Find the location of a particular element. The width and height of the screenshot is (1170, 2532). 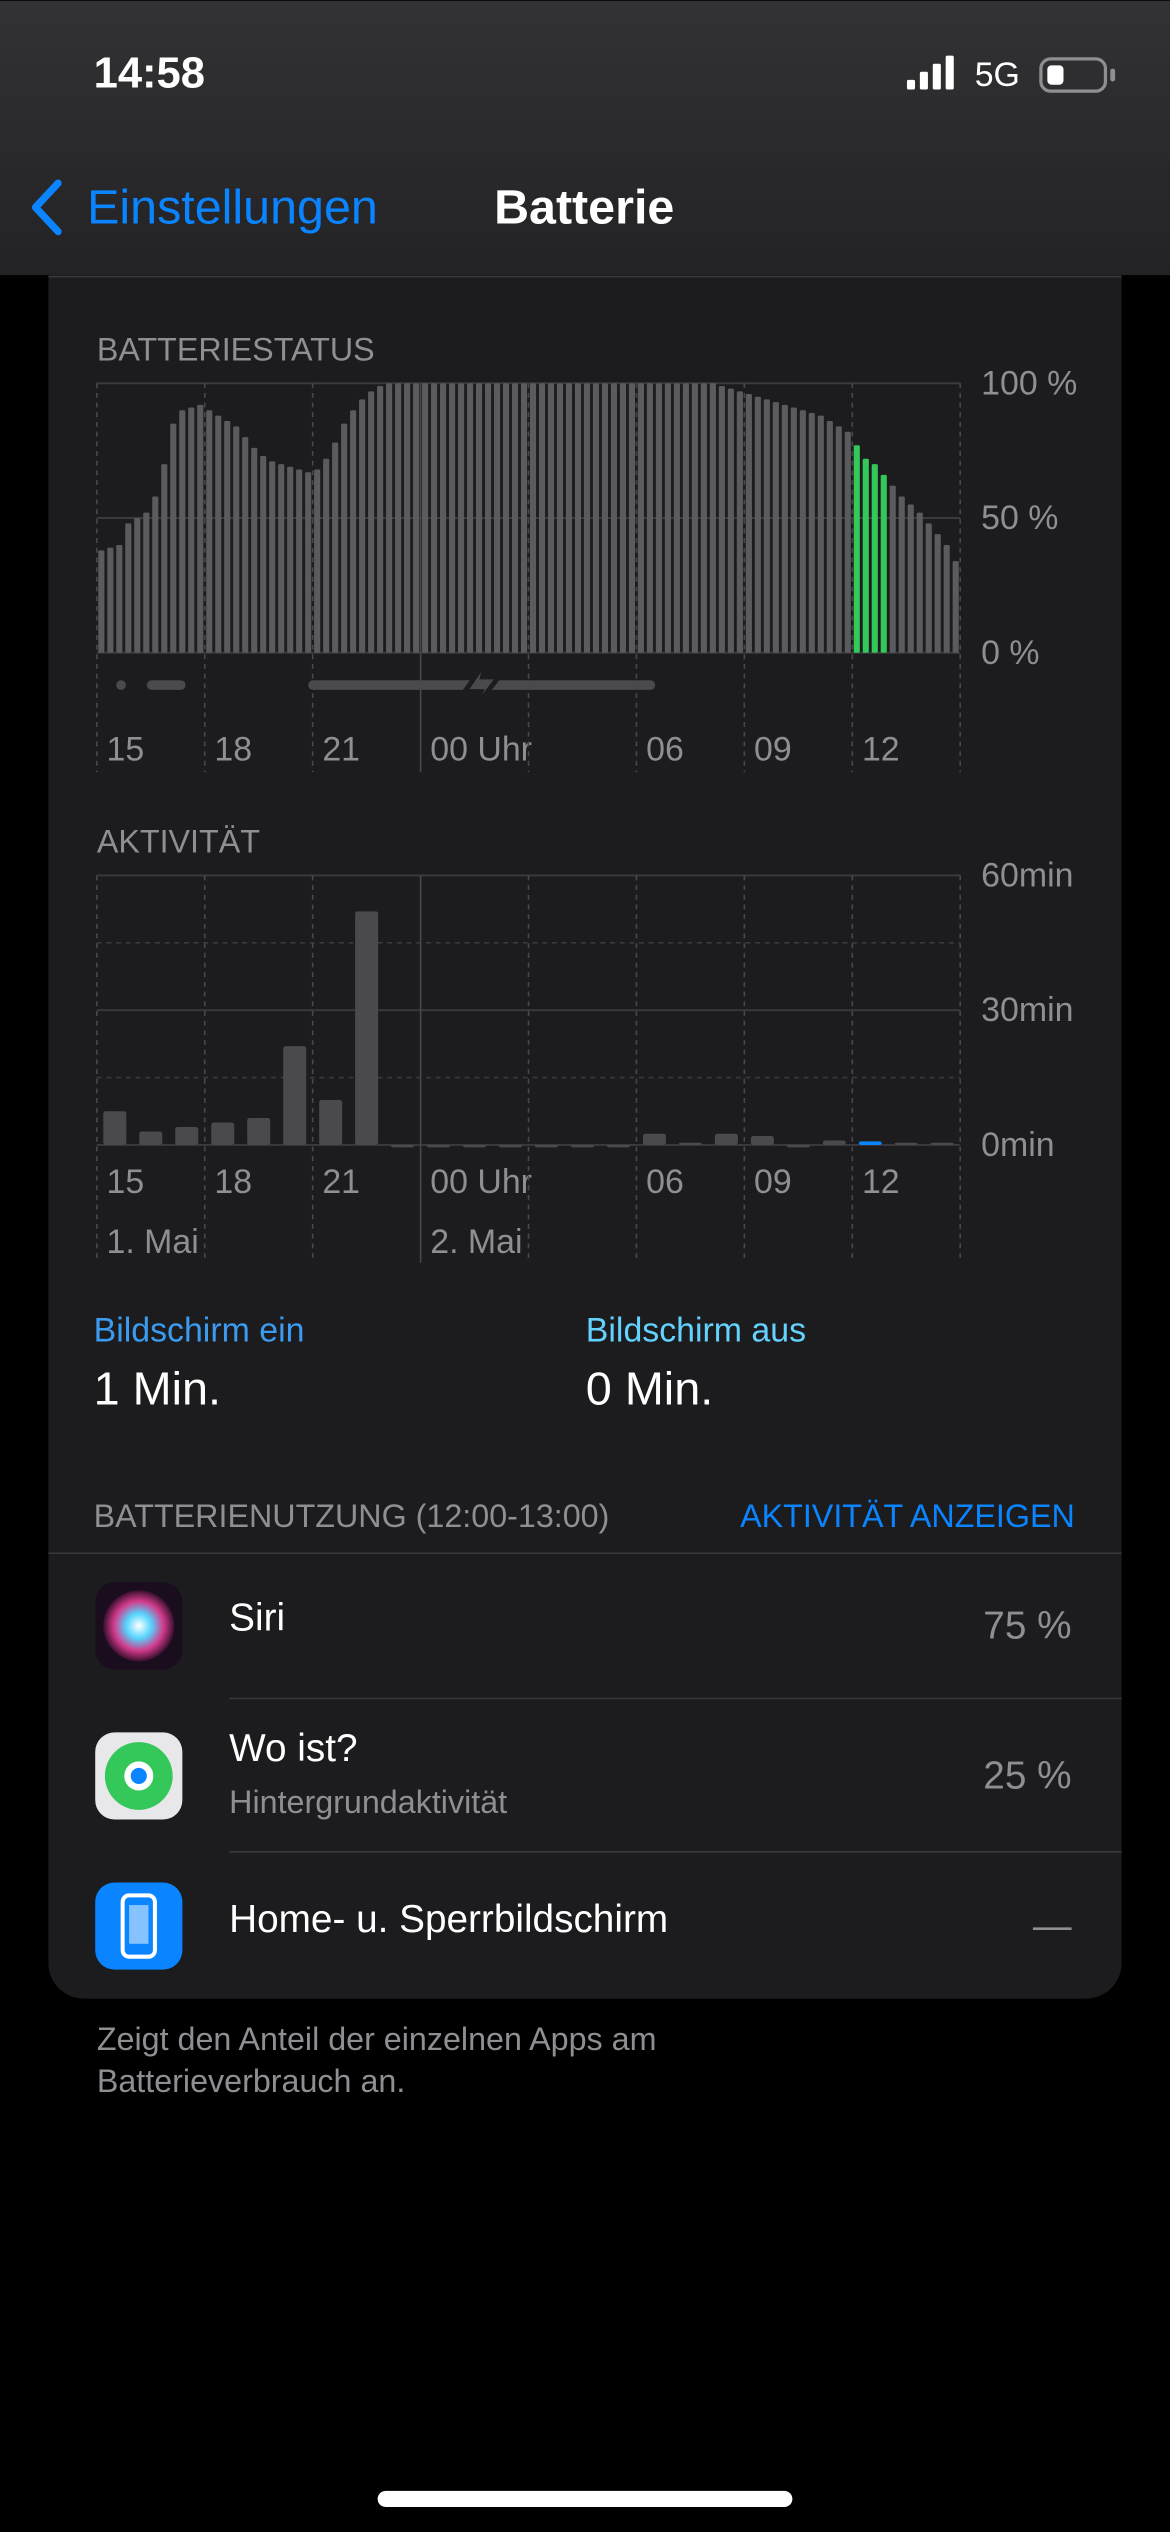

screen-off-value: 0 Min. is located at coordinates (649, 1389).